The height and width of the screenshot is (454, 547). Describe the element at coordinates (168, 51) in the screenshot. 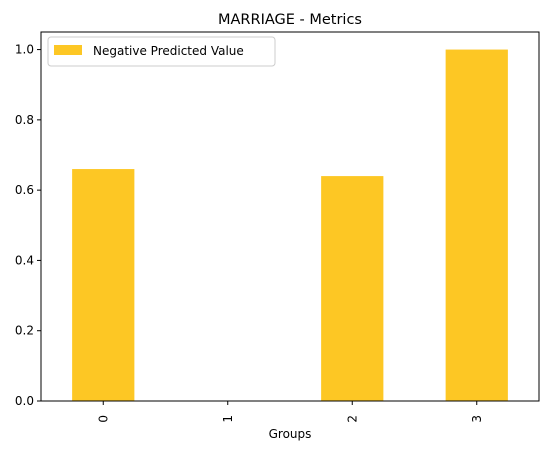

I see `legend-entry-label: Negative Predicted Value` at that location.